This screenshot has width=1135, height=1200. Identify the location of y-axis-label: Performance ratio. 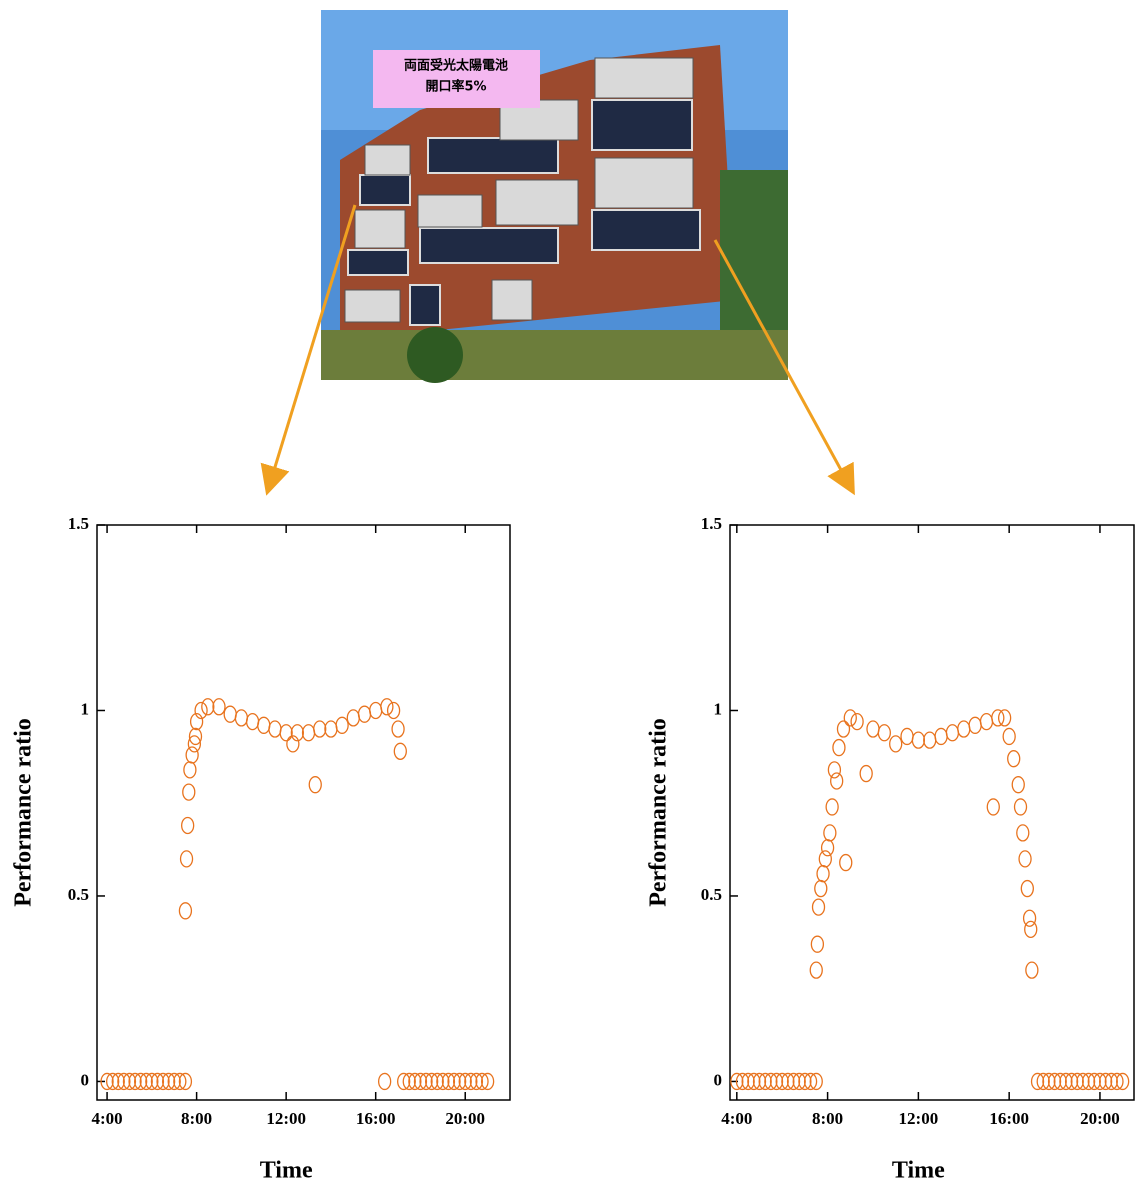
(659, 812).